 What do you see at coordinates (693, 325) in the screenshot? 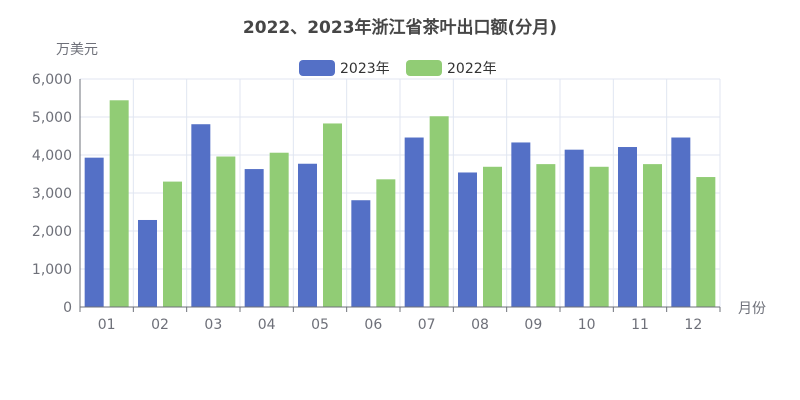
I see `x-tick-label-12: 12` at bounding box center [693, 325].